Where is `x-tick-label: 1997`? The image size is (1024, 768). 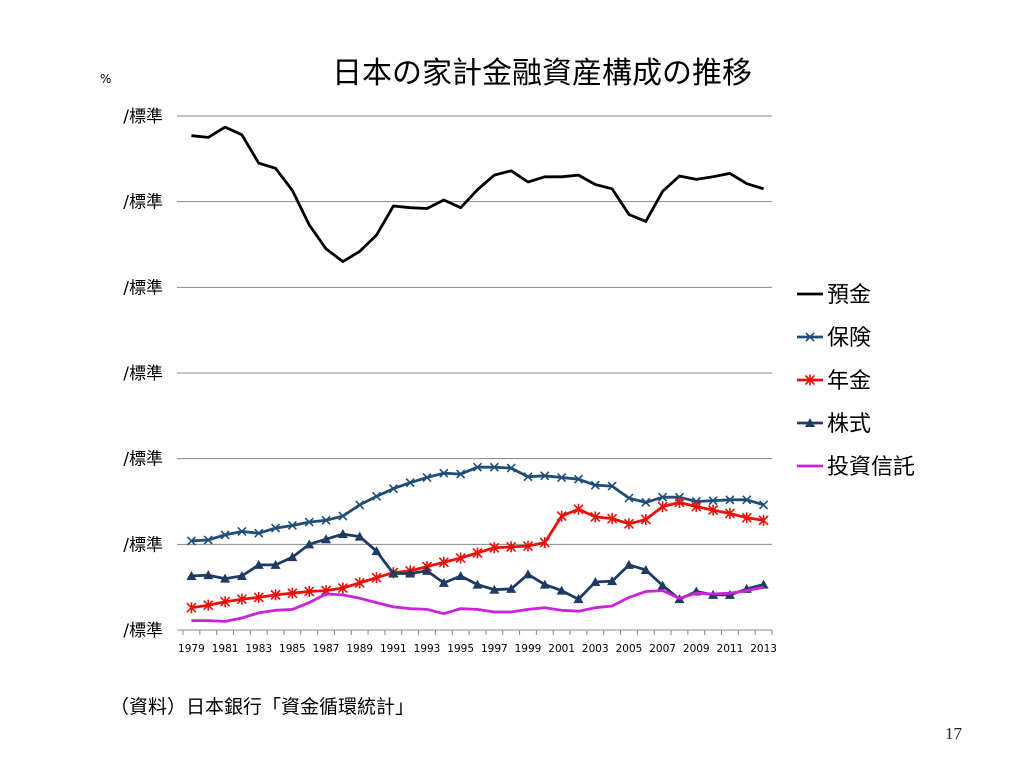
x-tick-label: 1997 is located at coordinates (494, 649).